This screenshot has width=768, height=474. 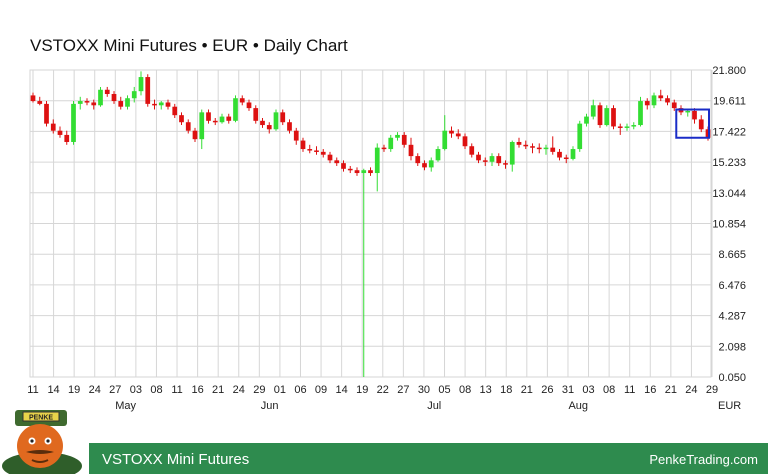 I want to click on y-tick-label: 4.287, so click(x=732, y=317).